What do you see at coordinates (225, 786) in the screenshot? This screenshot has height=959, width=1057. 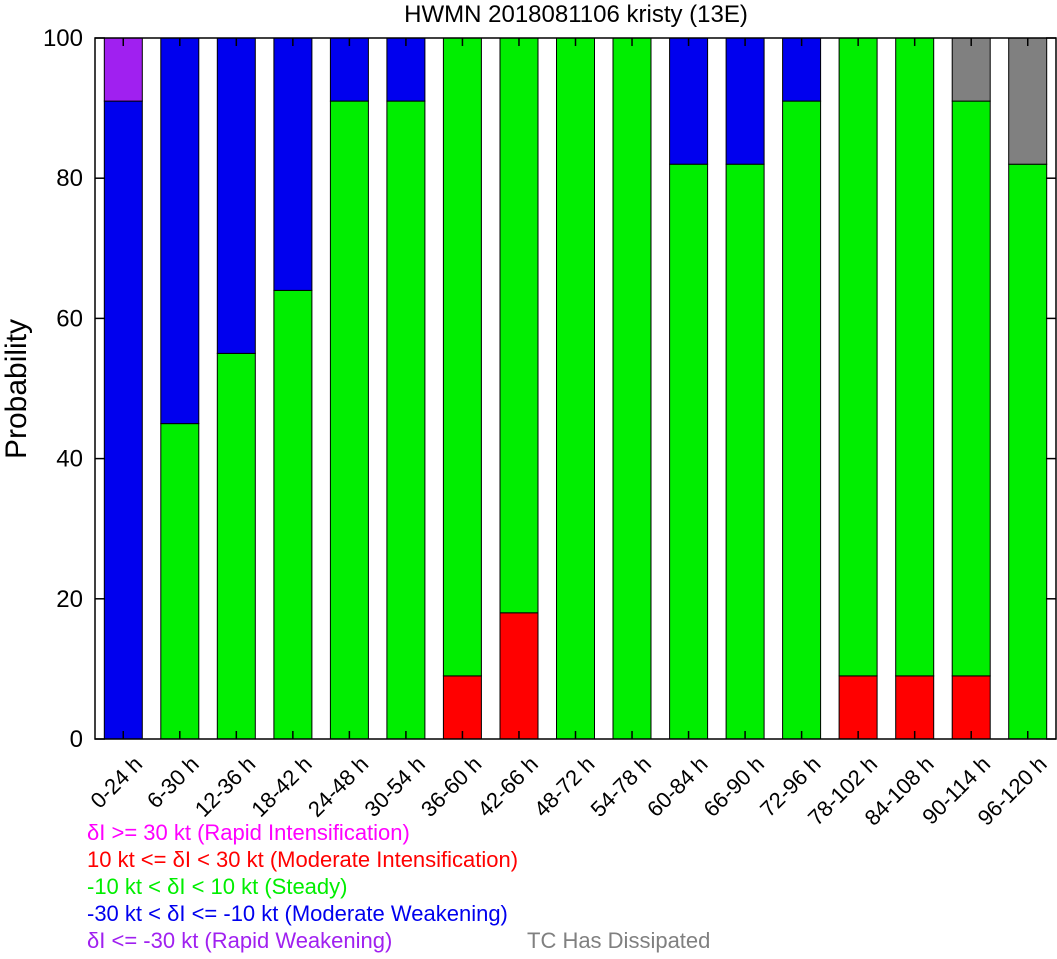 I see `x-tick-label: 12-36 h` at bounding box center [225, 786].